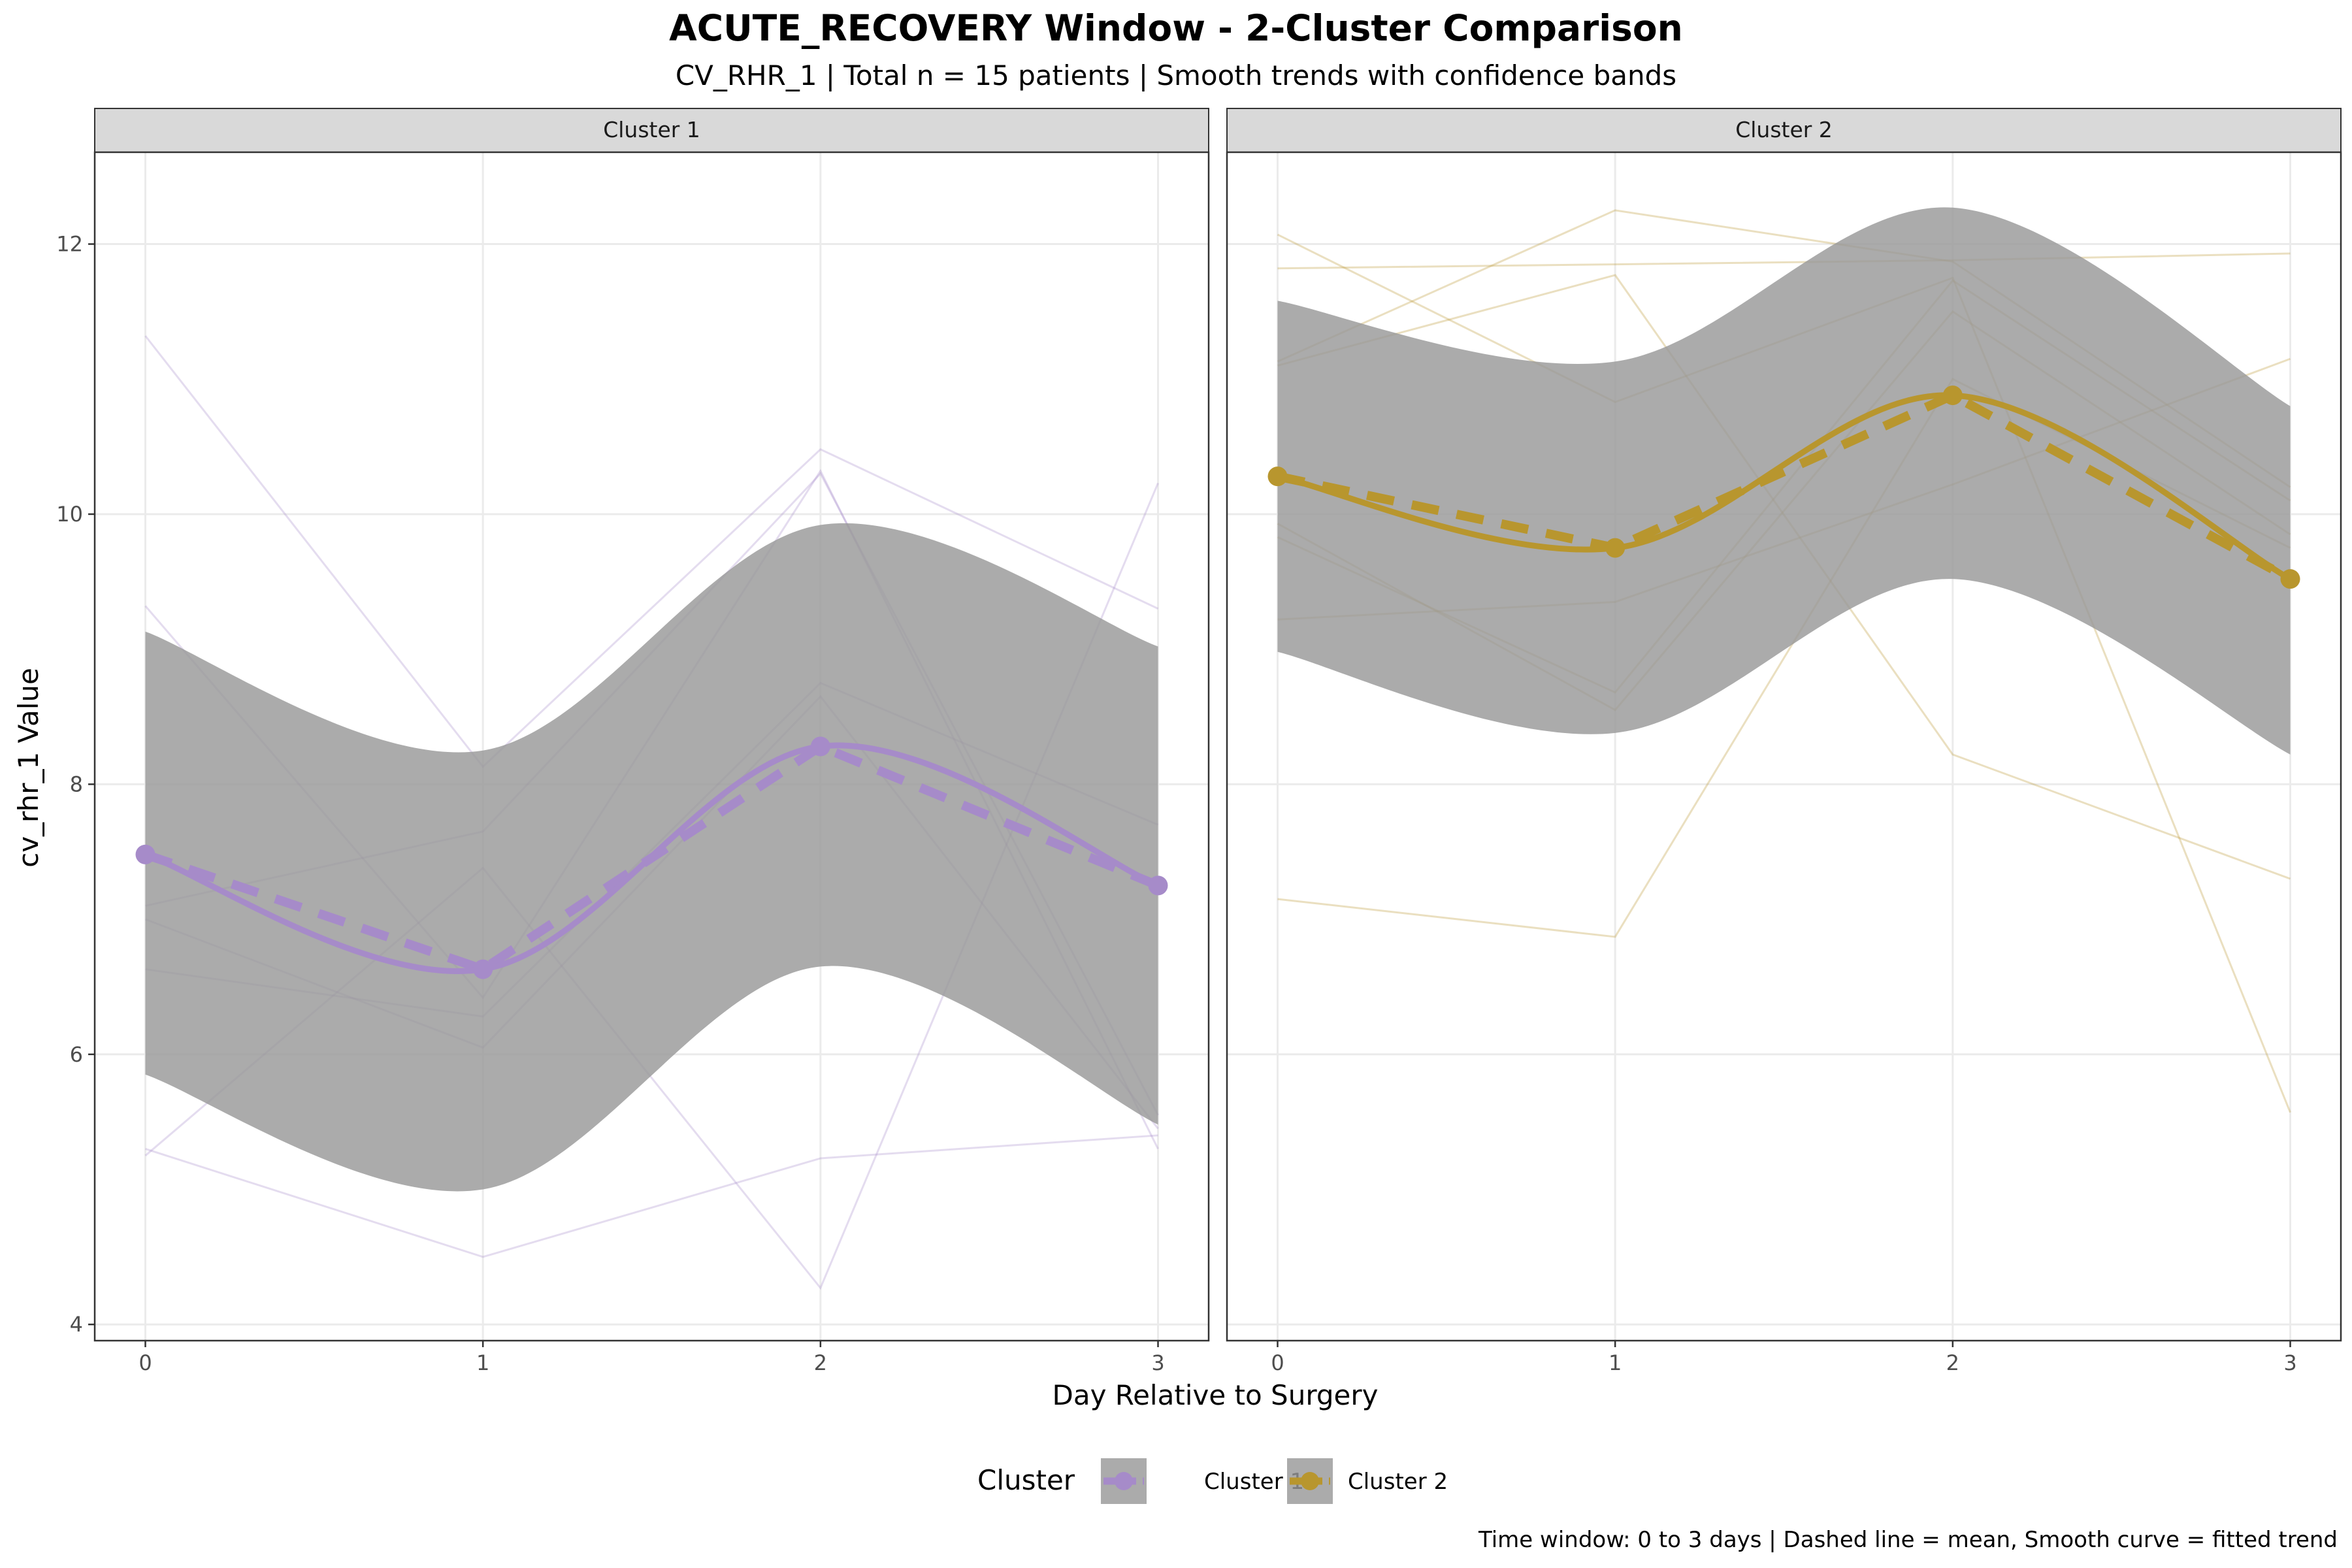 Image resolution: width=2352 pixels, height=1568 pixels. Describe the element at coordinates (76, 1054) in the screenshot. I see `y-tick-label: 6` at that location.